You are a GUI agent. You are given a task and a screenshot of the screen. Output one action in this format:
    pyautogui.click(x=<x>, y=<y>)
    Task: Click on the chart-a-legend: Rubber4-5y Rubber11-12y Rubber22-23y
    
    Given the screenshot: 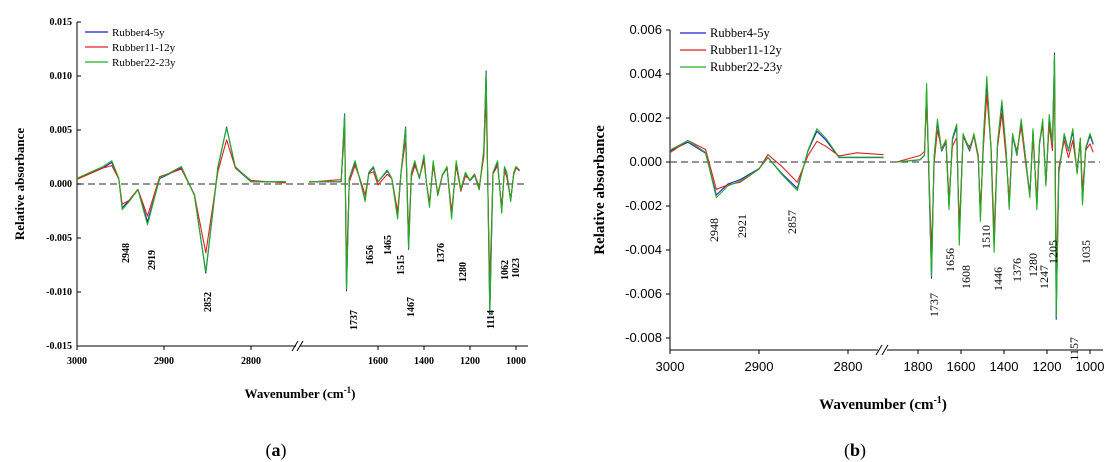 What is the action you would take?
    pyautogui.click(x=130, y=48)
    